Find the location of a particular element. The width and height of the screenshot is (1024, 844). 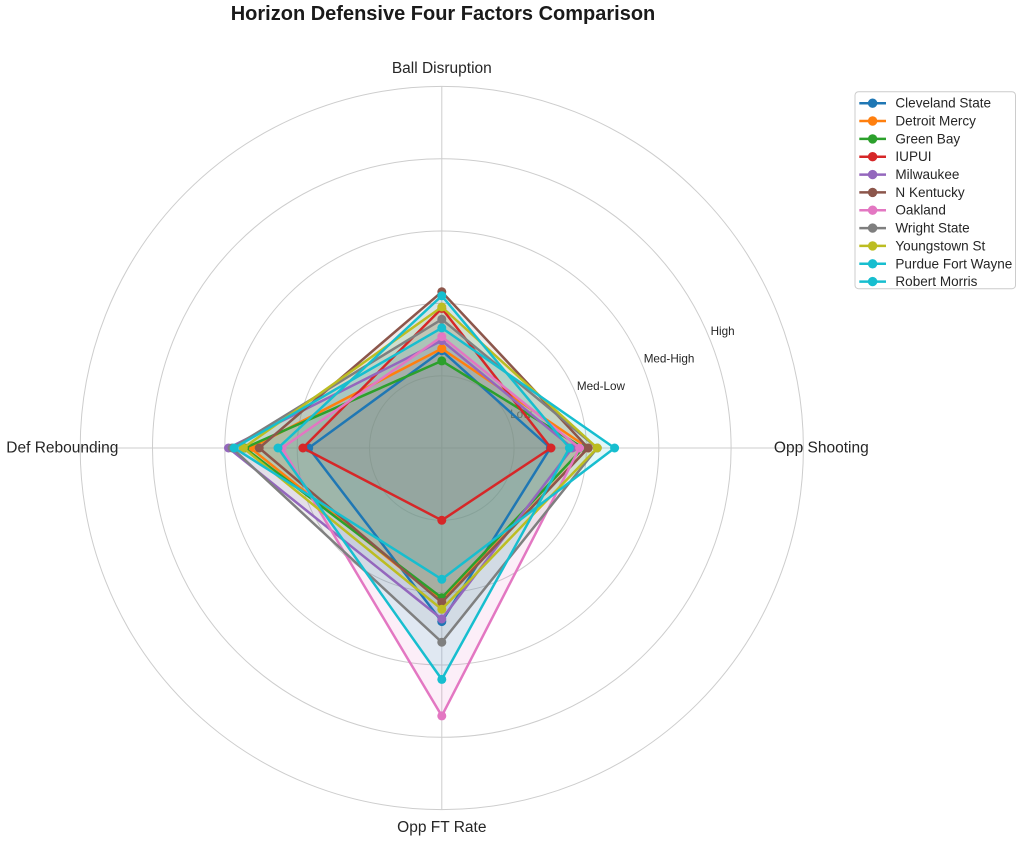

svg-text: Robert Morris is located at coordinates (936, 281).